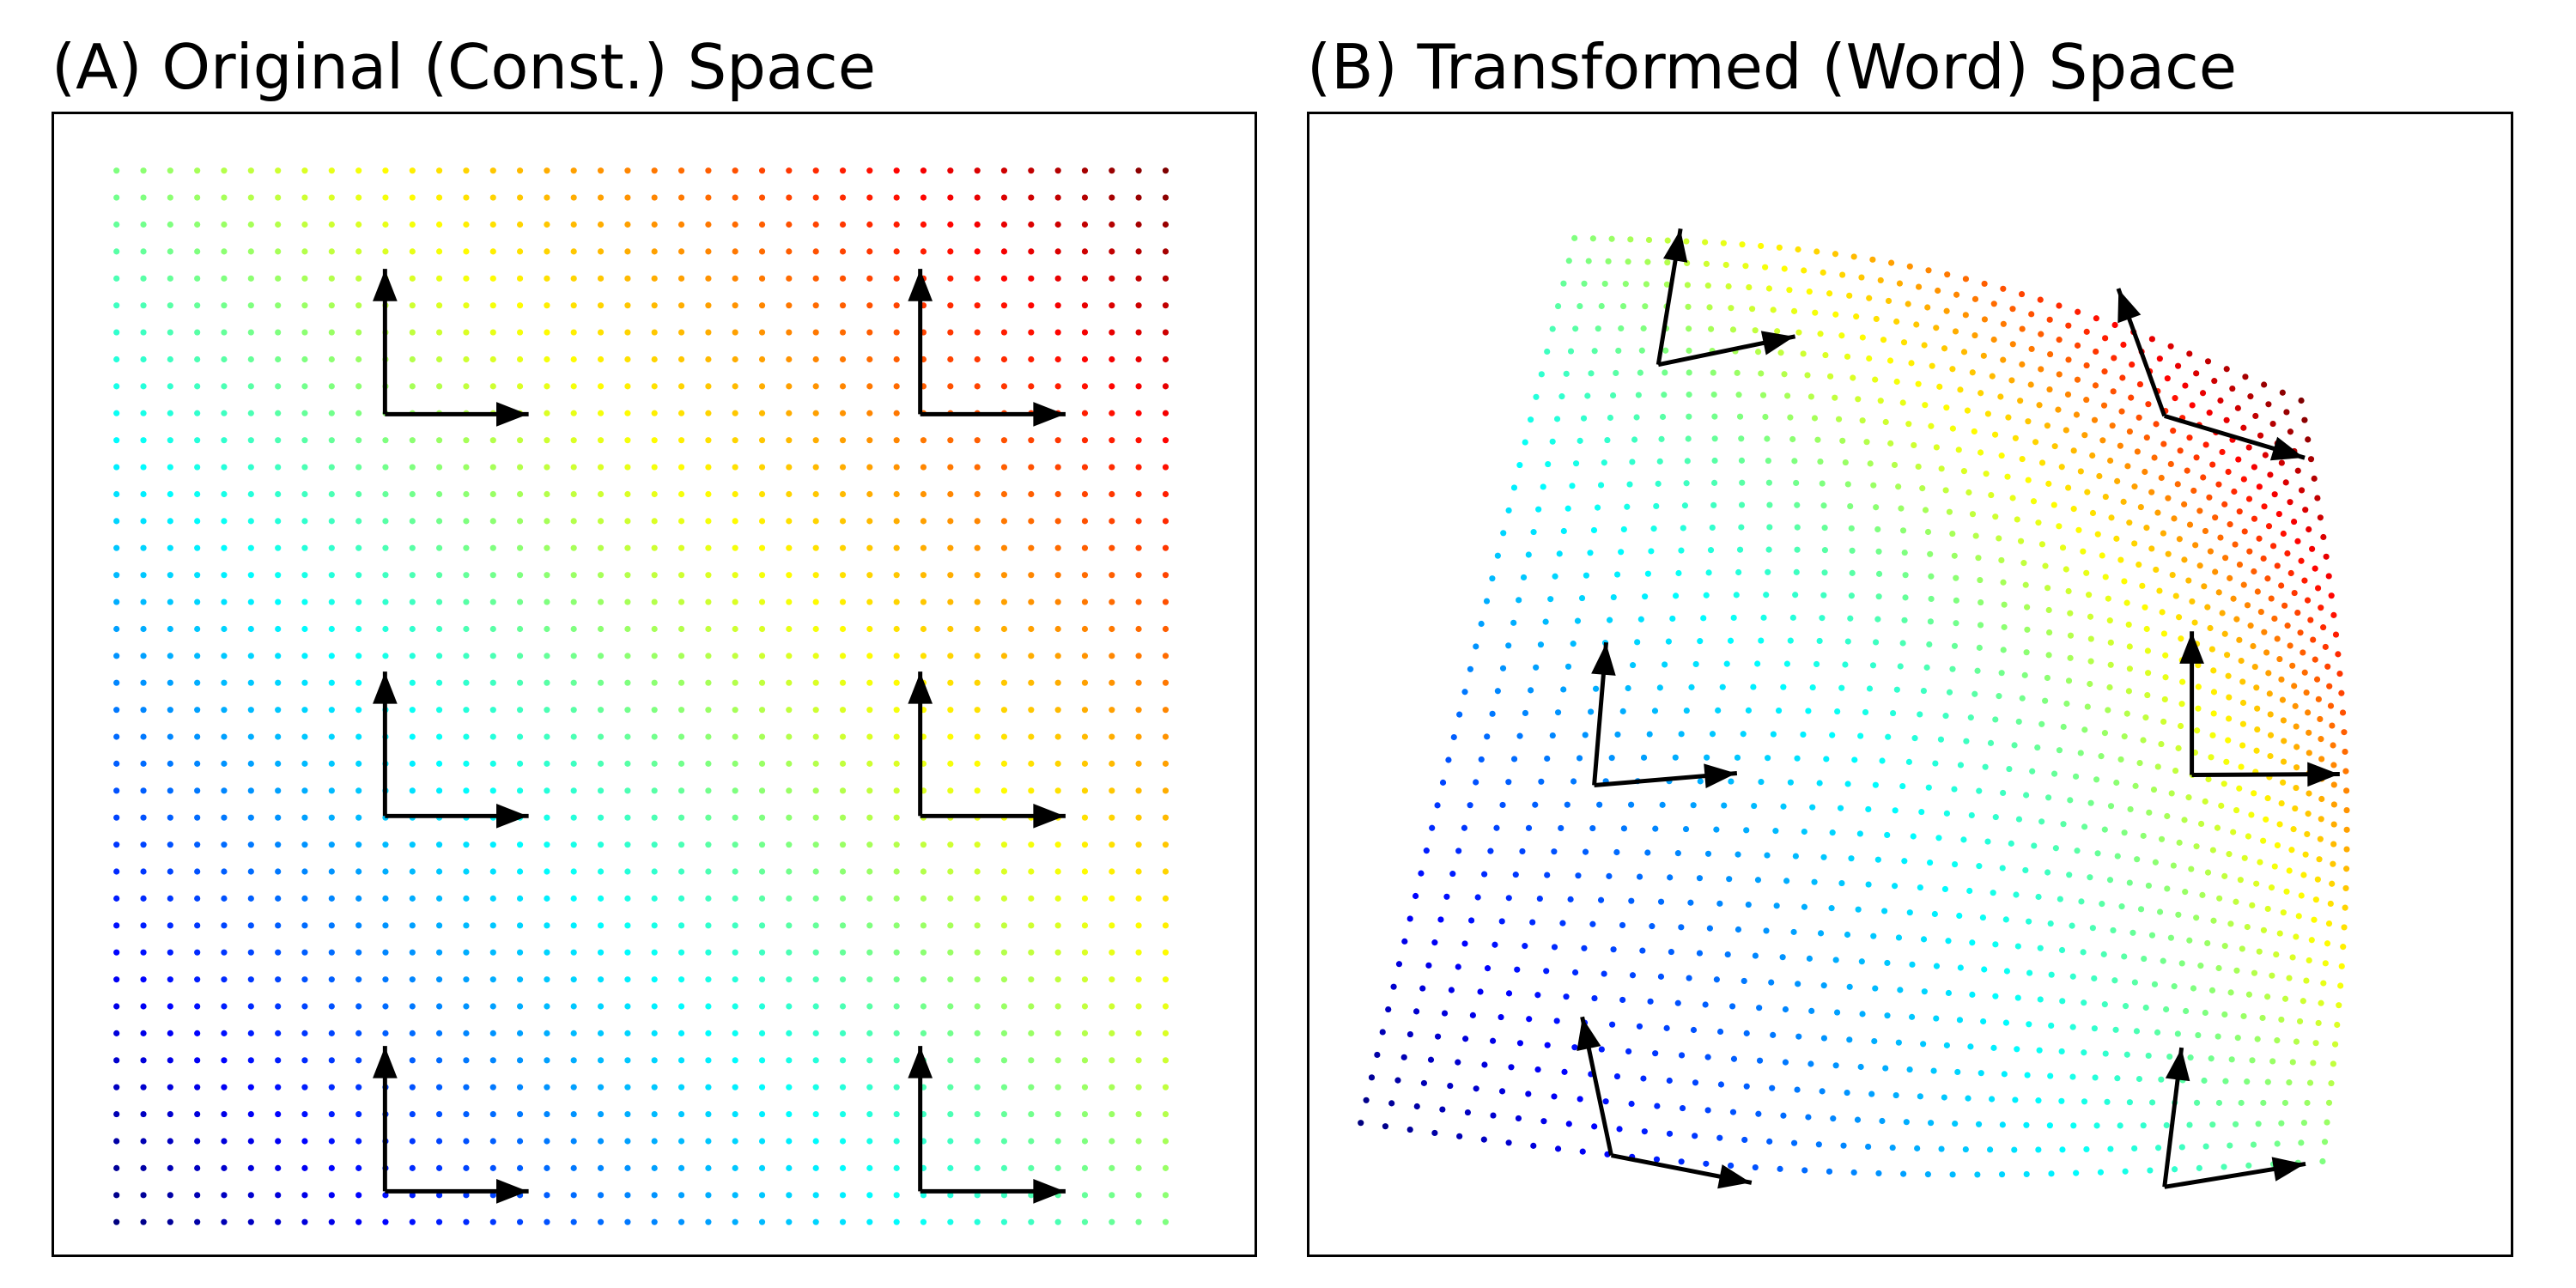 This screenshot has height=1288, width=2576. What do you see at coordinates (2176, 1118) in the screenshot?
I see `y-axis-arrow` at bounding box center [2176, 1118].